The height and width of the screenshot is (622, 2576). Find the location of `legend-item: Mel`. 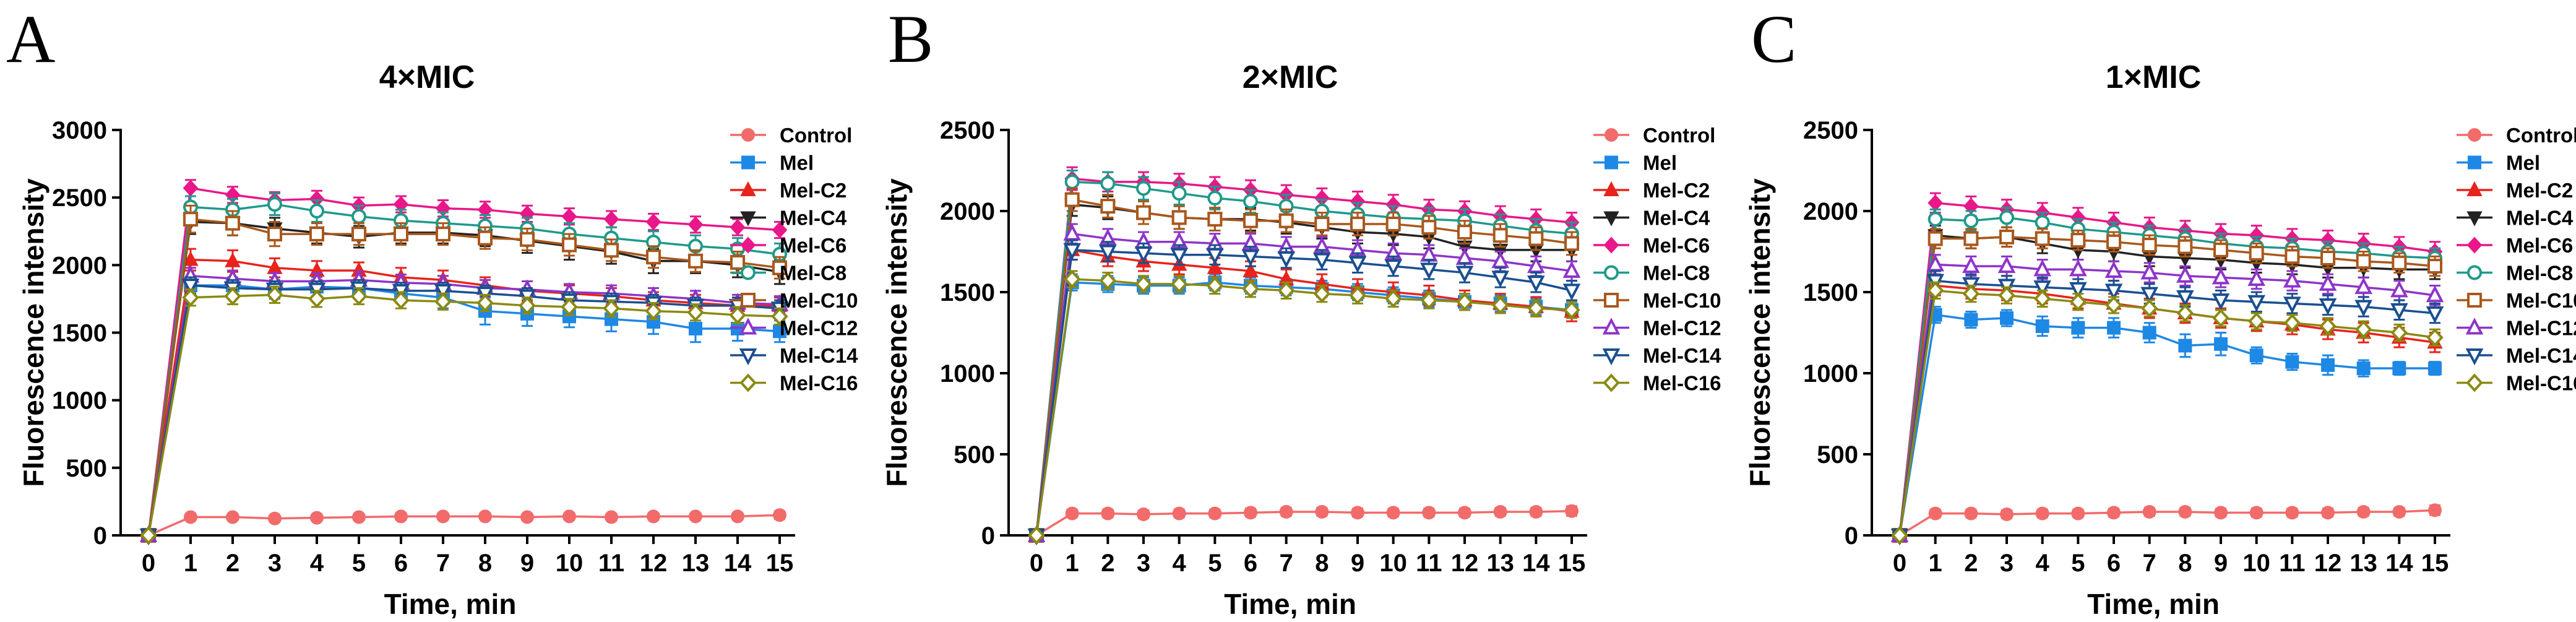

legend-item: Mel is located at coordinates (2498, 163).